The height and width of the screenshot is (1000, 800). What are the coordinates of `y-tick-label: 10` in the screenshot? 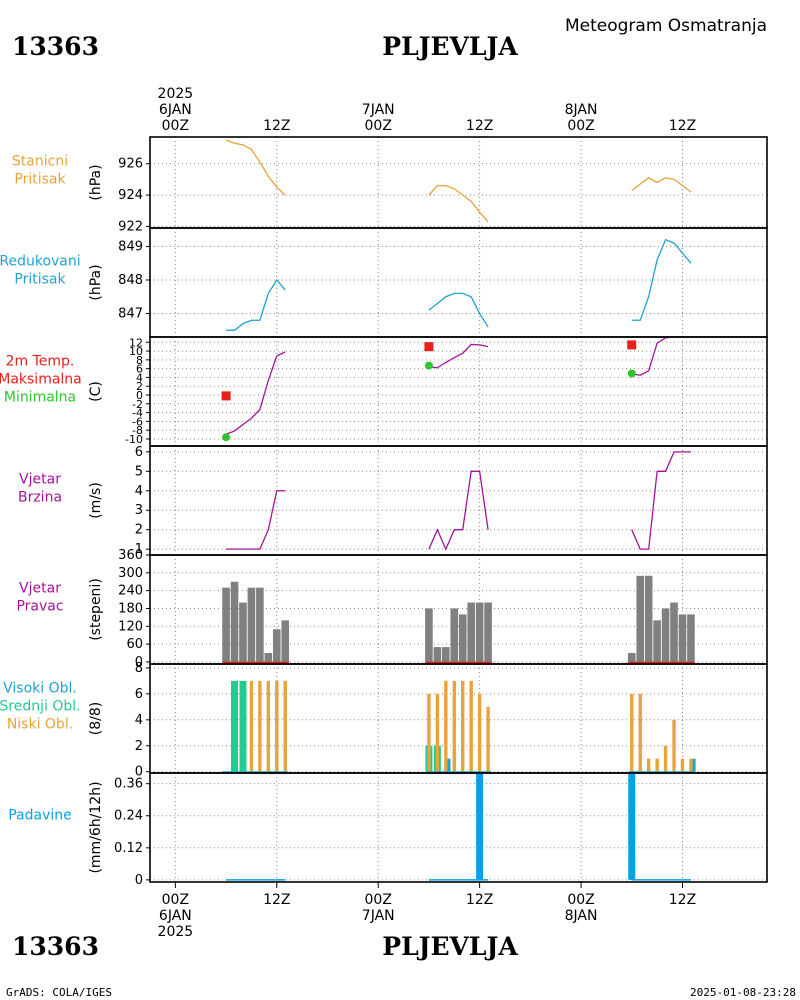 It's located at (136, 351).